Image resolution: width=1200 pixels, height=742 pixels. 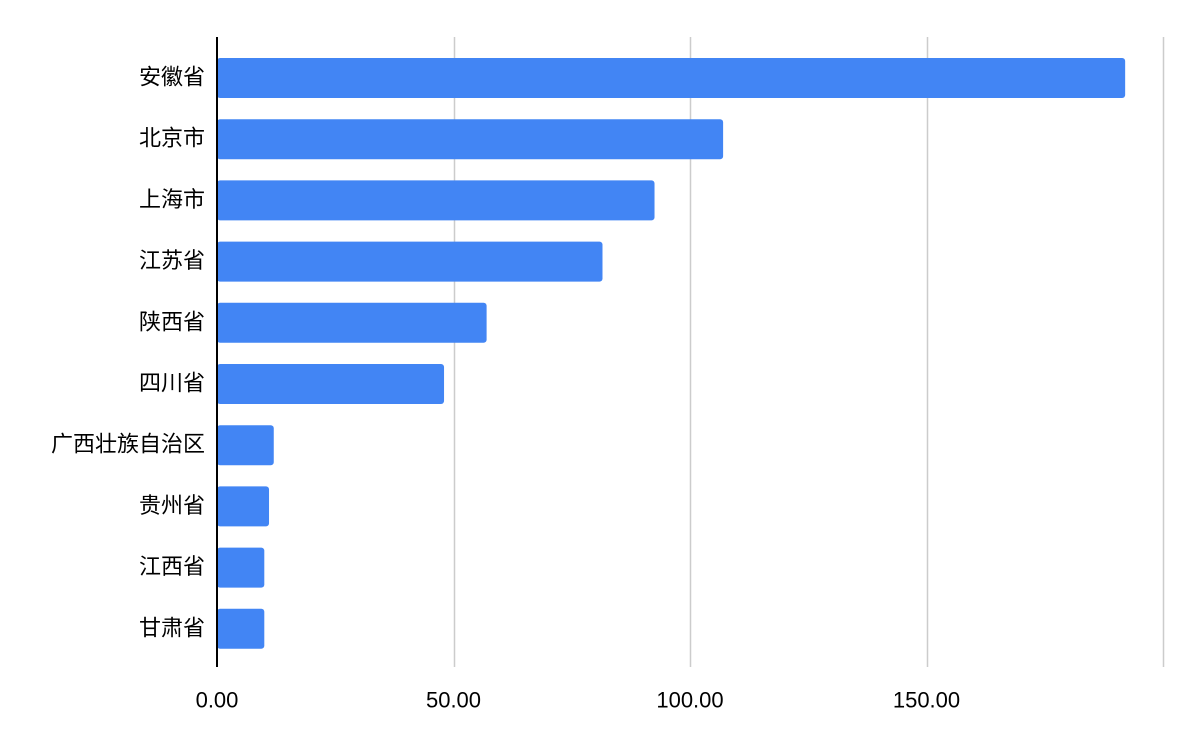 What do you see at coordinates (453, 700) in the screenshot?
I see `x-tick-label: 50.00` at bounding box center [453, 700].